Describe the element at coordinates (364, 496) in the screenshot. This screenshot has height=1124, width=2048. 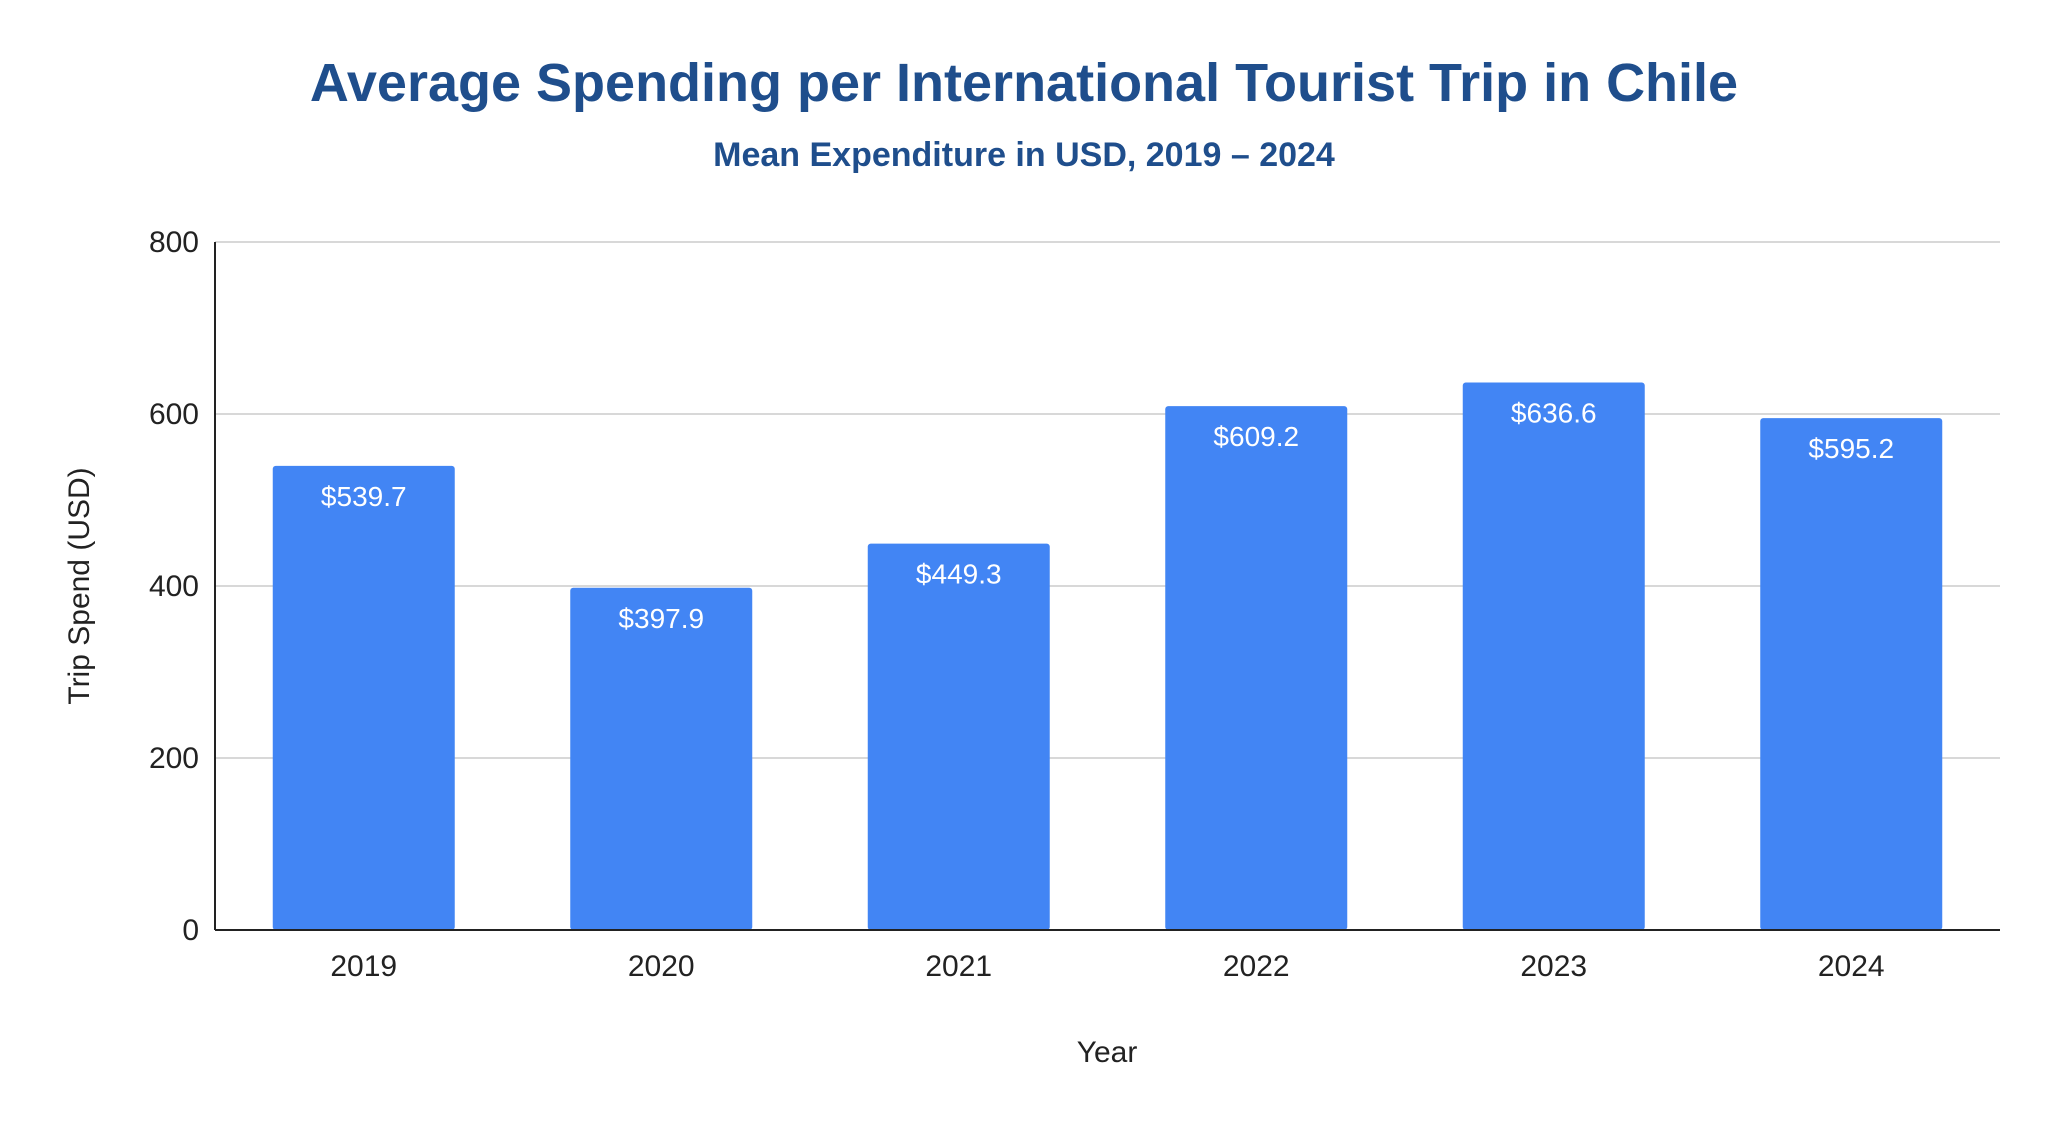
I see `data-label-2019: $539.7` at that location.